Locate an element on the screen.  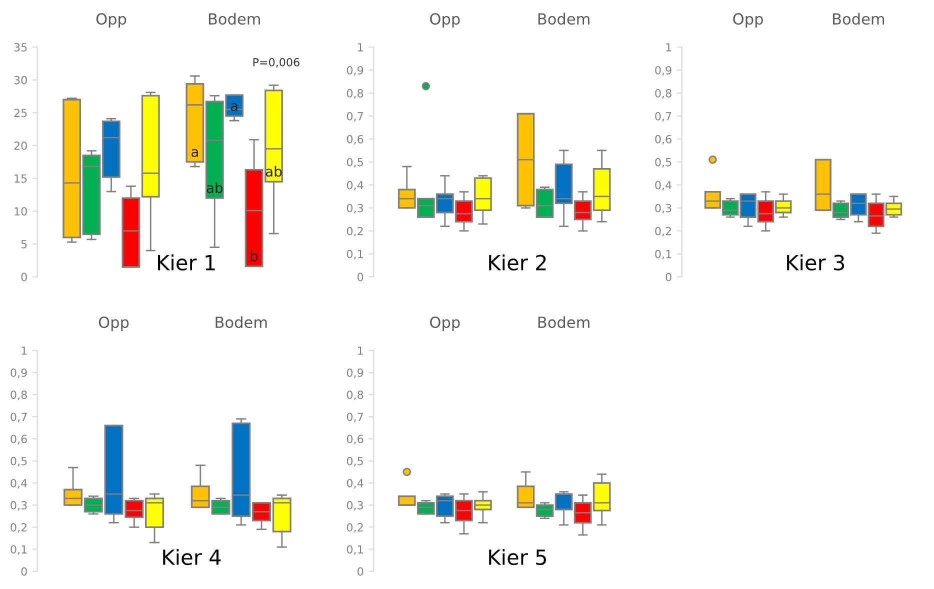
y-tick-label: 20 is located at coordinates (20, 146).